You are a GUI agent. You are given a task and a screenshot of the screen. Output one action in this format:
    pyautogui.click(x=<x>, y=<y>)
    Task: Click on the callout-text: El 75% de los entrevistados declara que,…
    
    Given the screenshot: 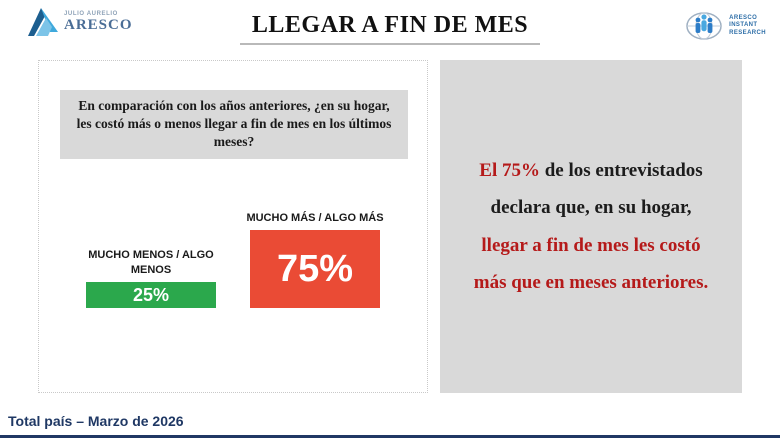 What is the action you would take?
    pyautogui.click(x=591, y=226)
    